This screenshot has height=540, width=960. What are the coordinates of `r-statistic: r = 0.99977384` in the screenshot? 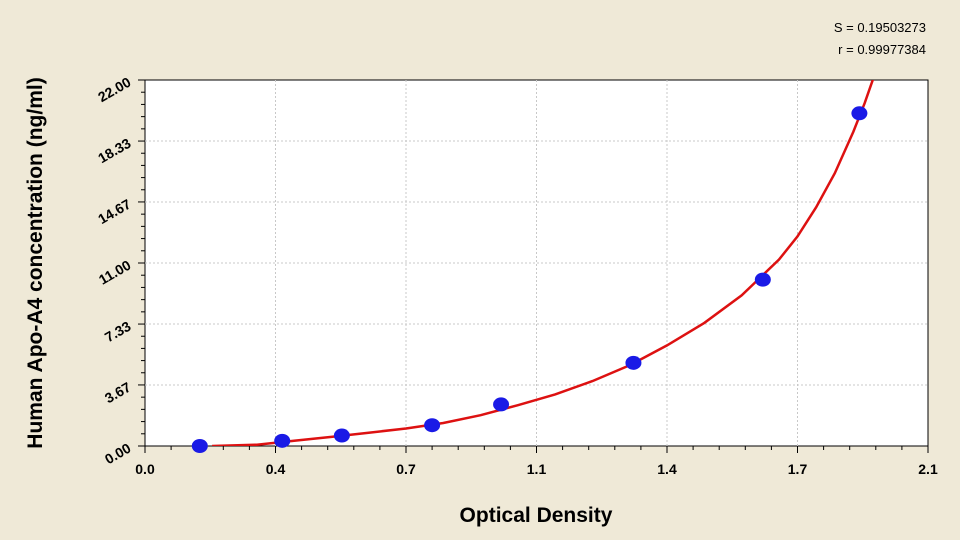 It's located at (882, 49).